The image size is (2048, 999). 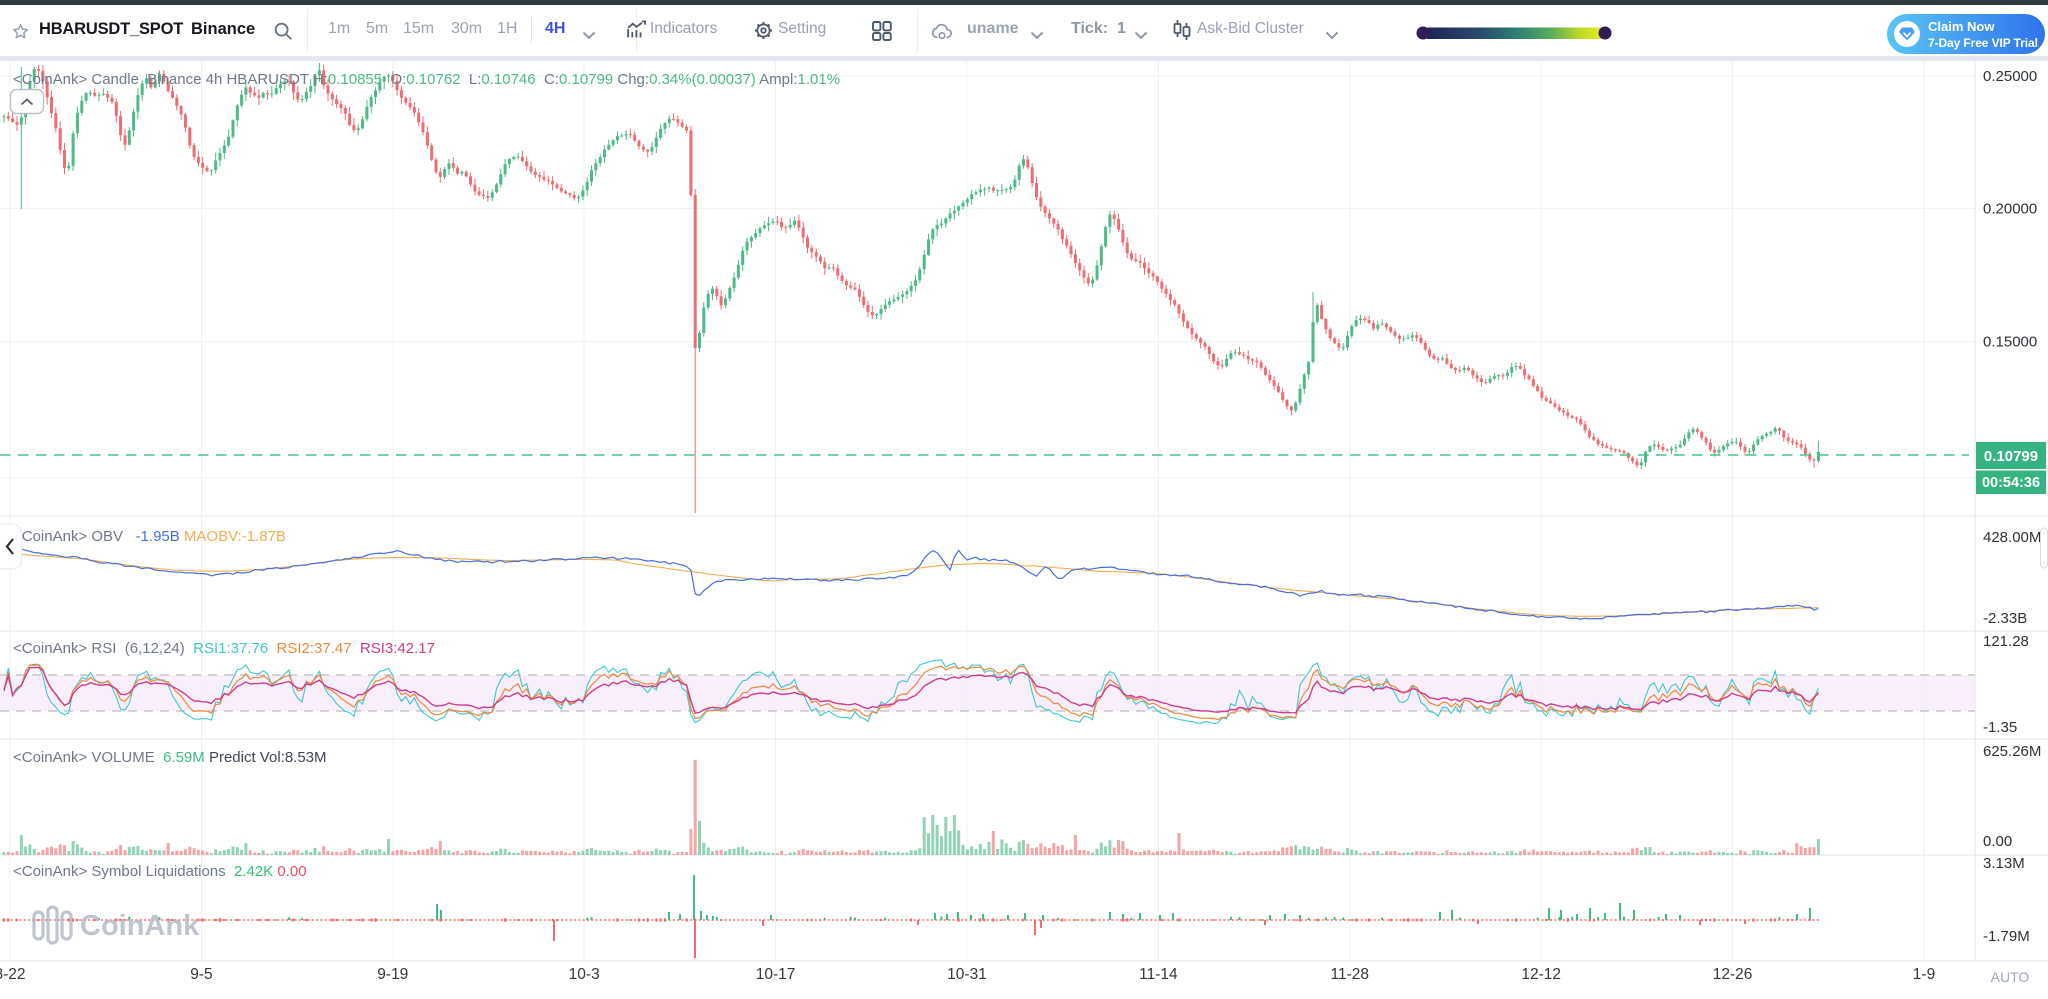 I want to click on svg-text: 10-31, so click(x=967, y=974).